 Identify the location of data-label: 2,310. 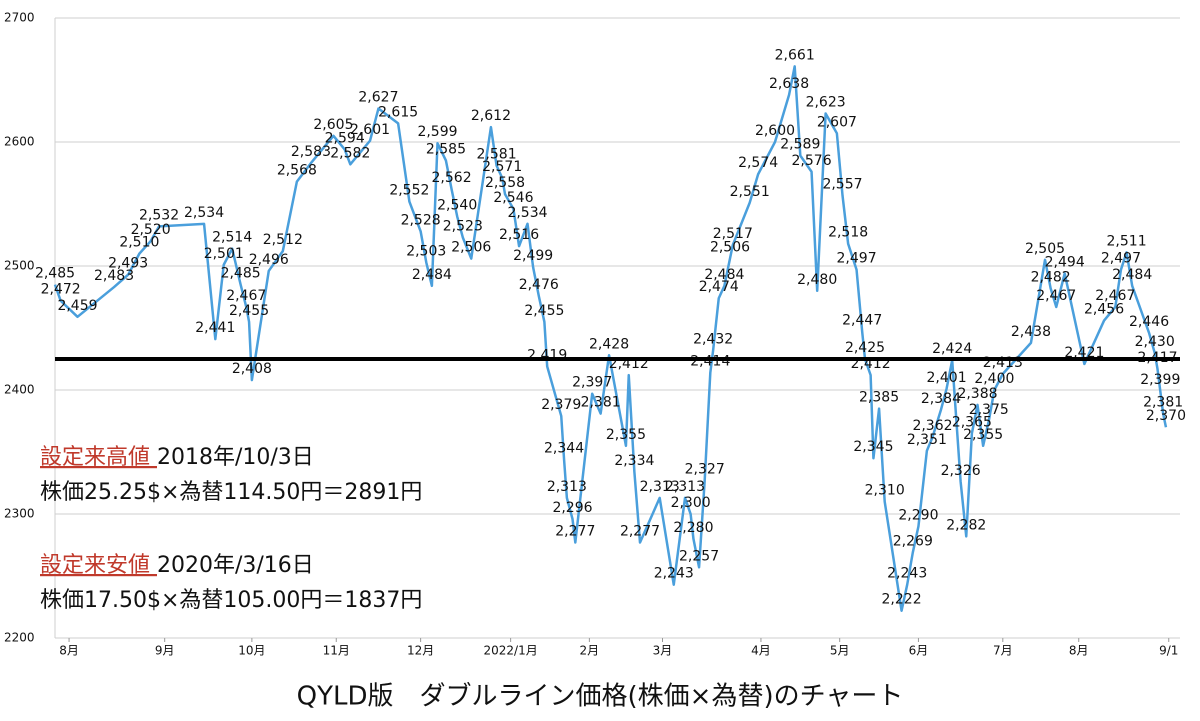
(885, 491).